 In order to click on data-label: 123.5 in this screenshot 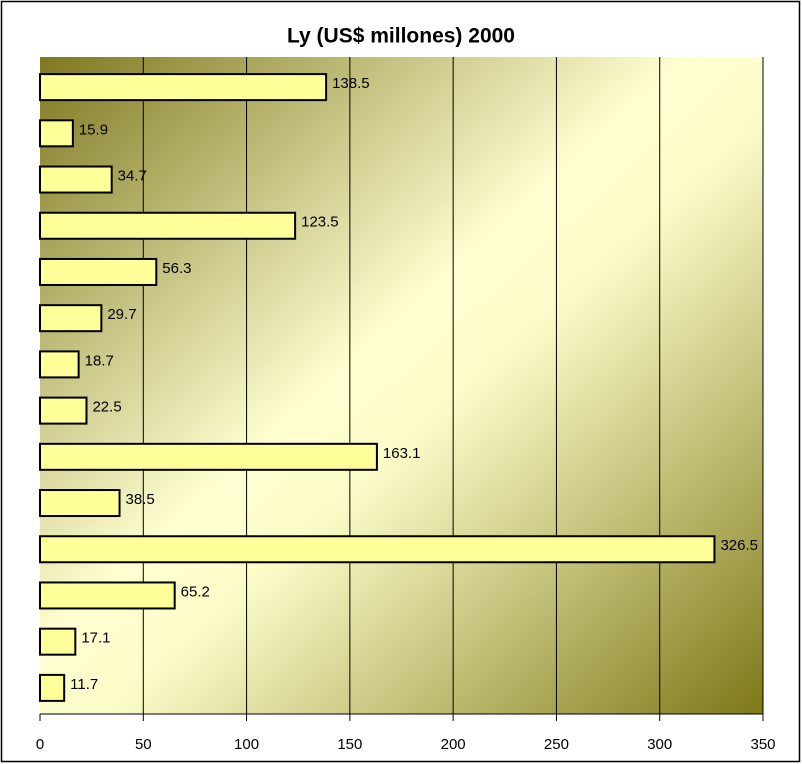, I will do `click(320, 222)`.